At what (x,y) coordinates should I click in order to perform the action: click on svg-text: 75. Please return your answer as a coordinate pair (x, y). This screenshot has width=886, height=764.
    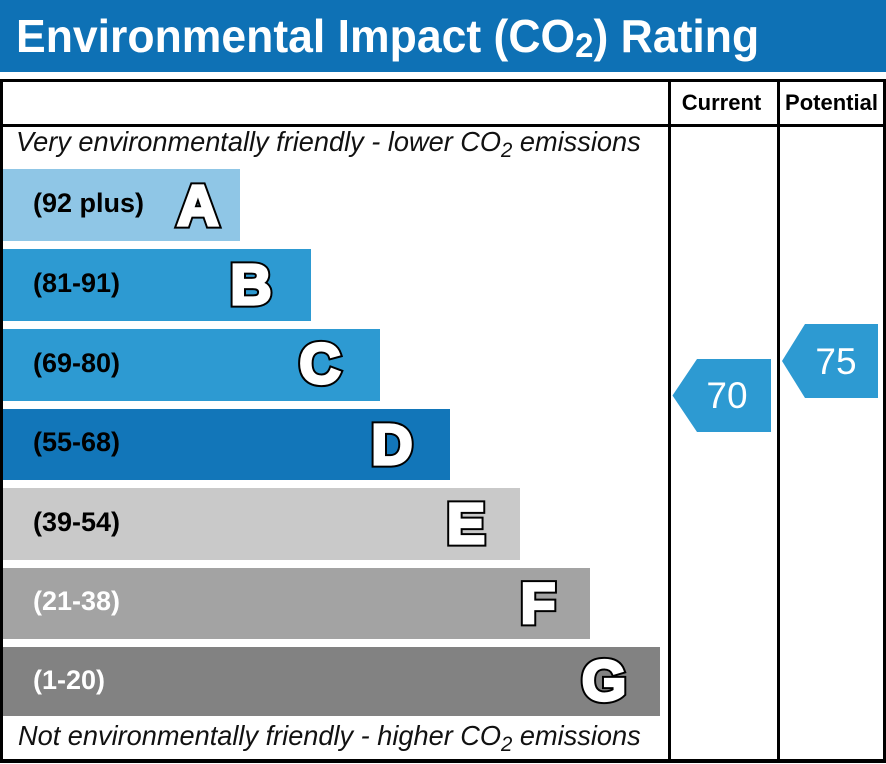
    Looking at the image, I should click on (835, 361).